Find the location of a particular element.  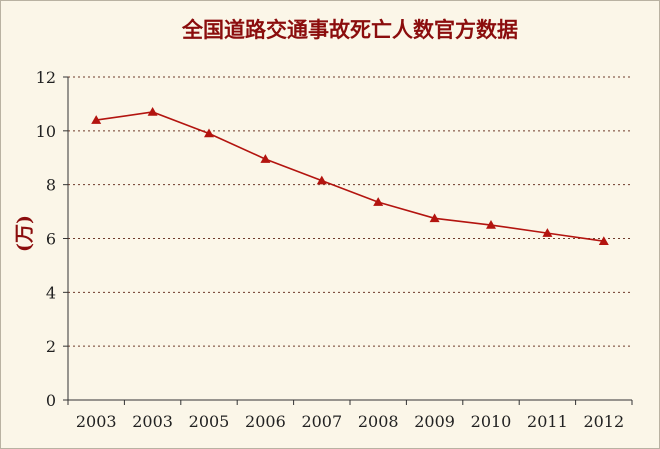

y-tick-label: 12 is located at coordinates (46, 77).